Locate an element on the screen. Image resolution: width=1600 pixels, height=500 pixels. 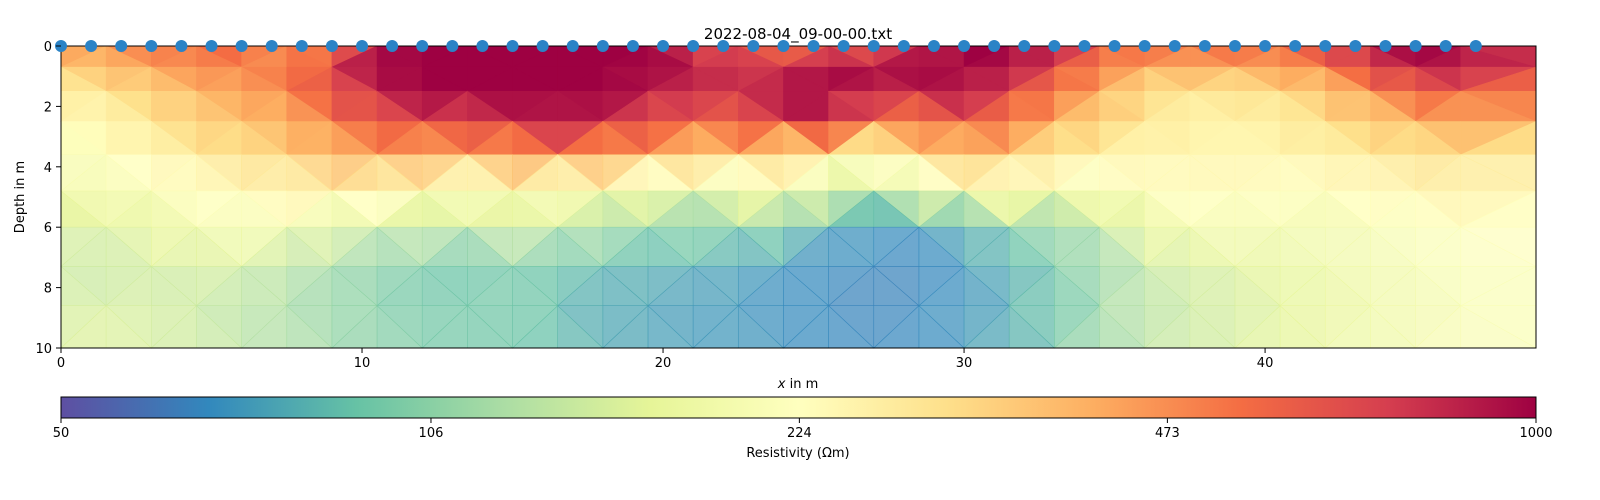
y-tick-label: 0 is located at coordinates (48, 47).